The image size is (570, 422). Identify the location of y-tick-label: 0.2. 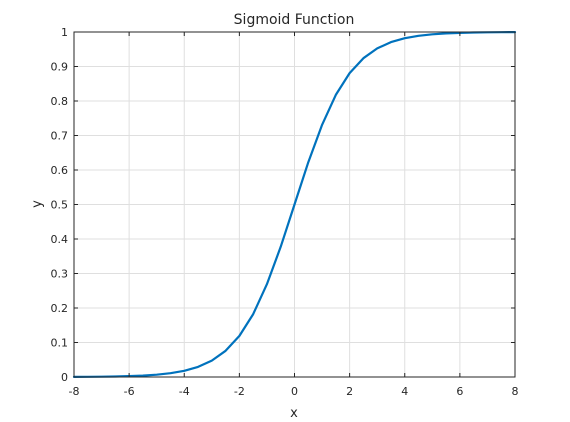
(60, 308).